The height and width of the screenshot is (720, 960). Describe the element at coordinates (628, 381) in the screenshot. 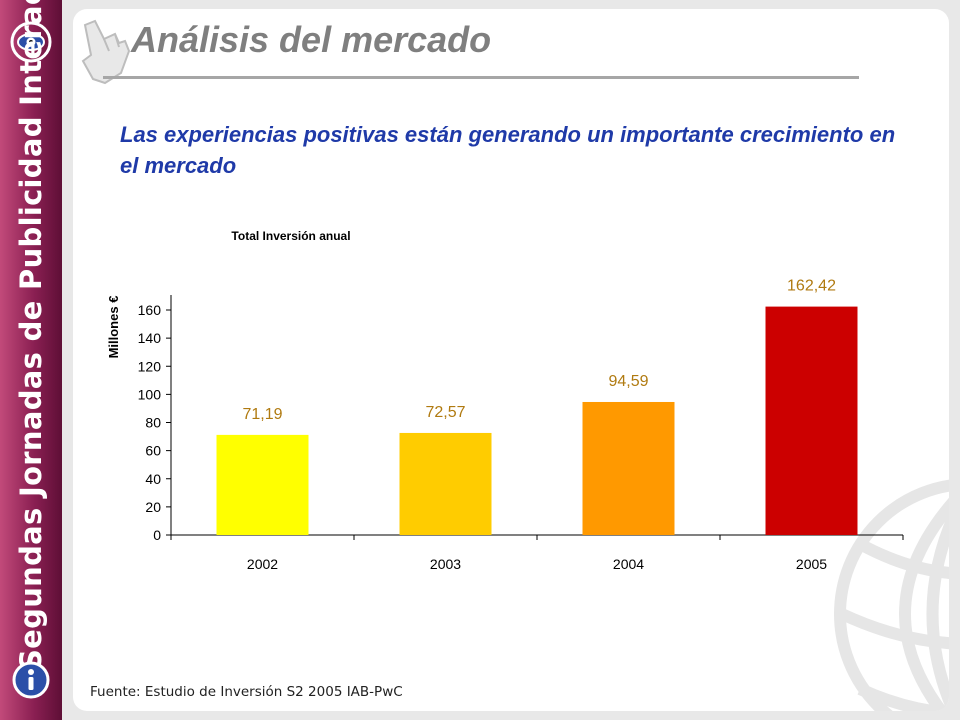

I see `bar-value-label: 94,59` at that location.